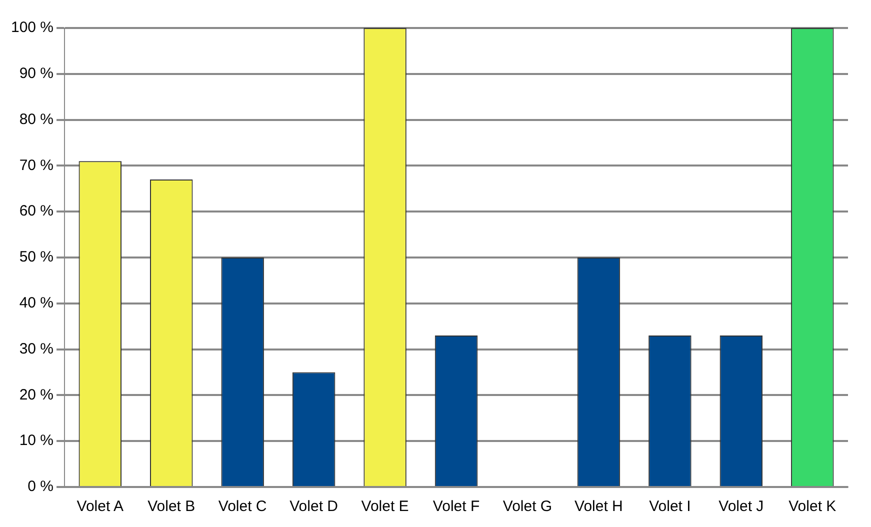  What do you see at coordinates (36, 349) in the screenshot?
I see `y-tick-label: 30 %` at bounding box center [36, 349].